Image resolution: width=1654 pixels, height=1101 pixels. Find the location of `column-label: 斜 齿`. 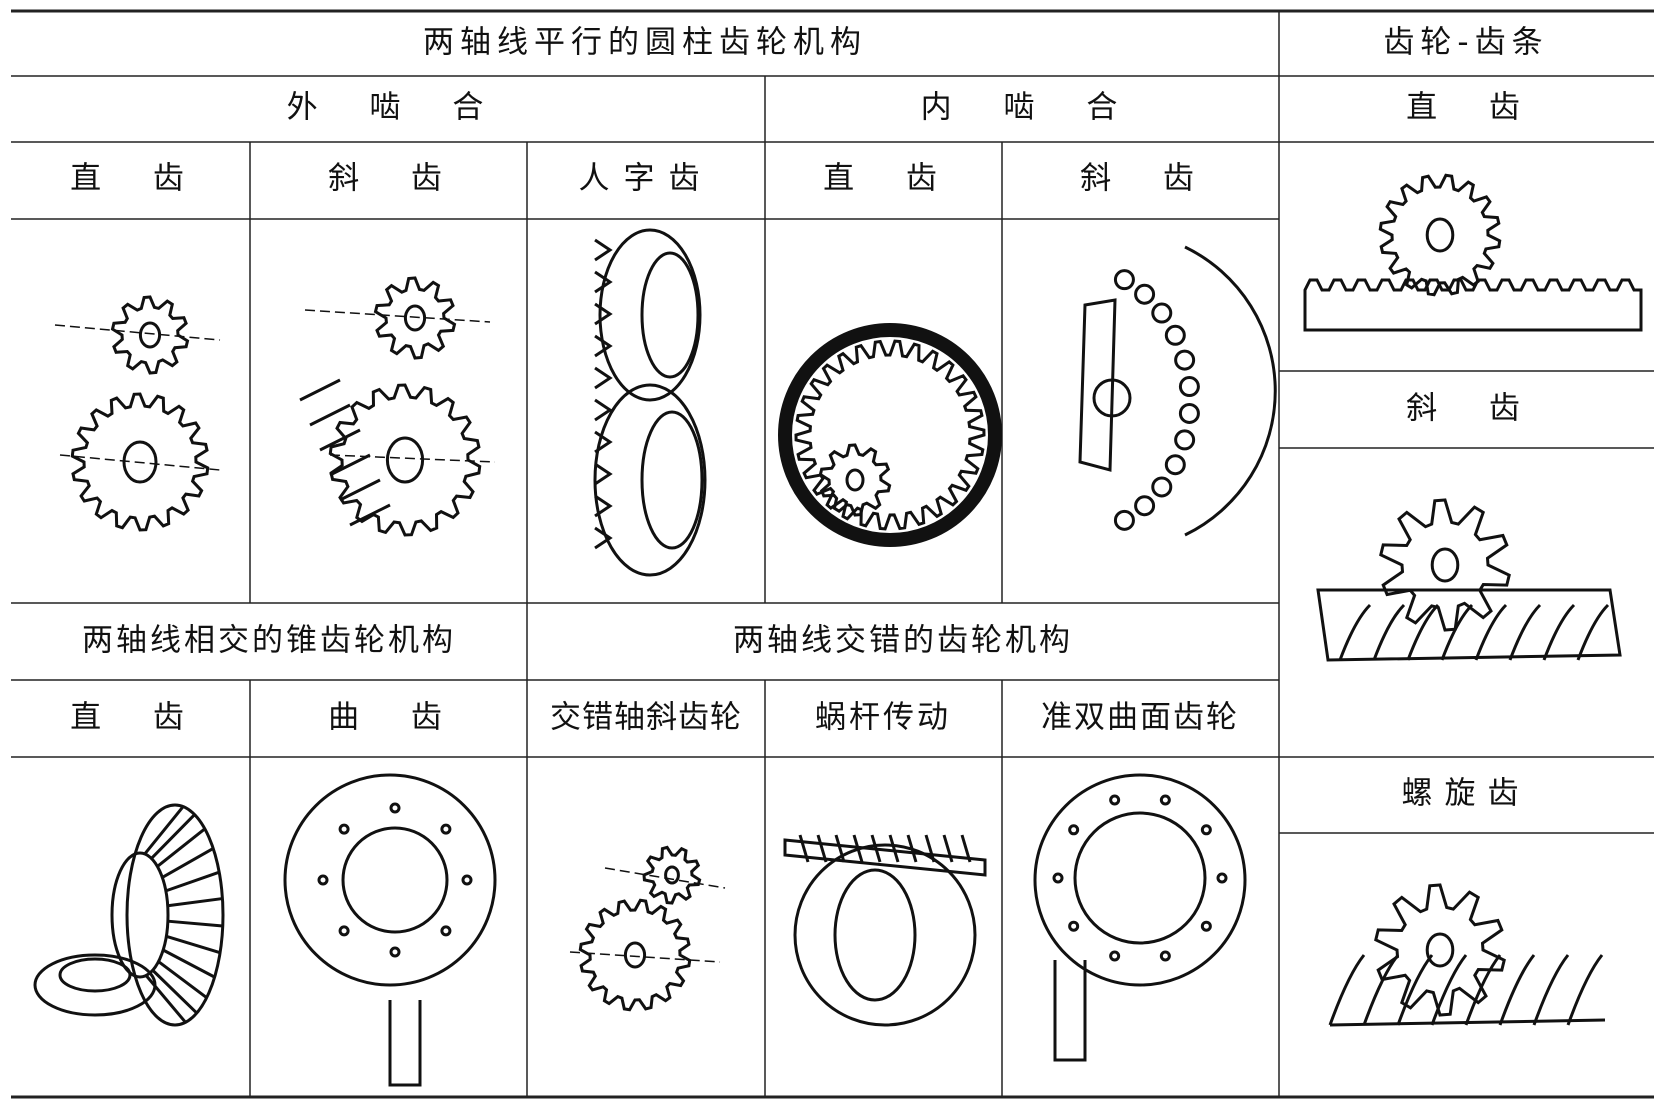

column-label: 斜 齿 is located at coordinates (1140, 179).